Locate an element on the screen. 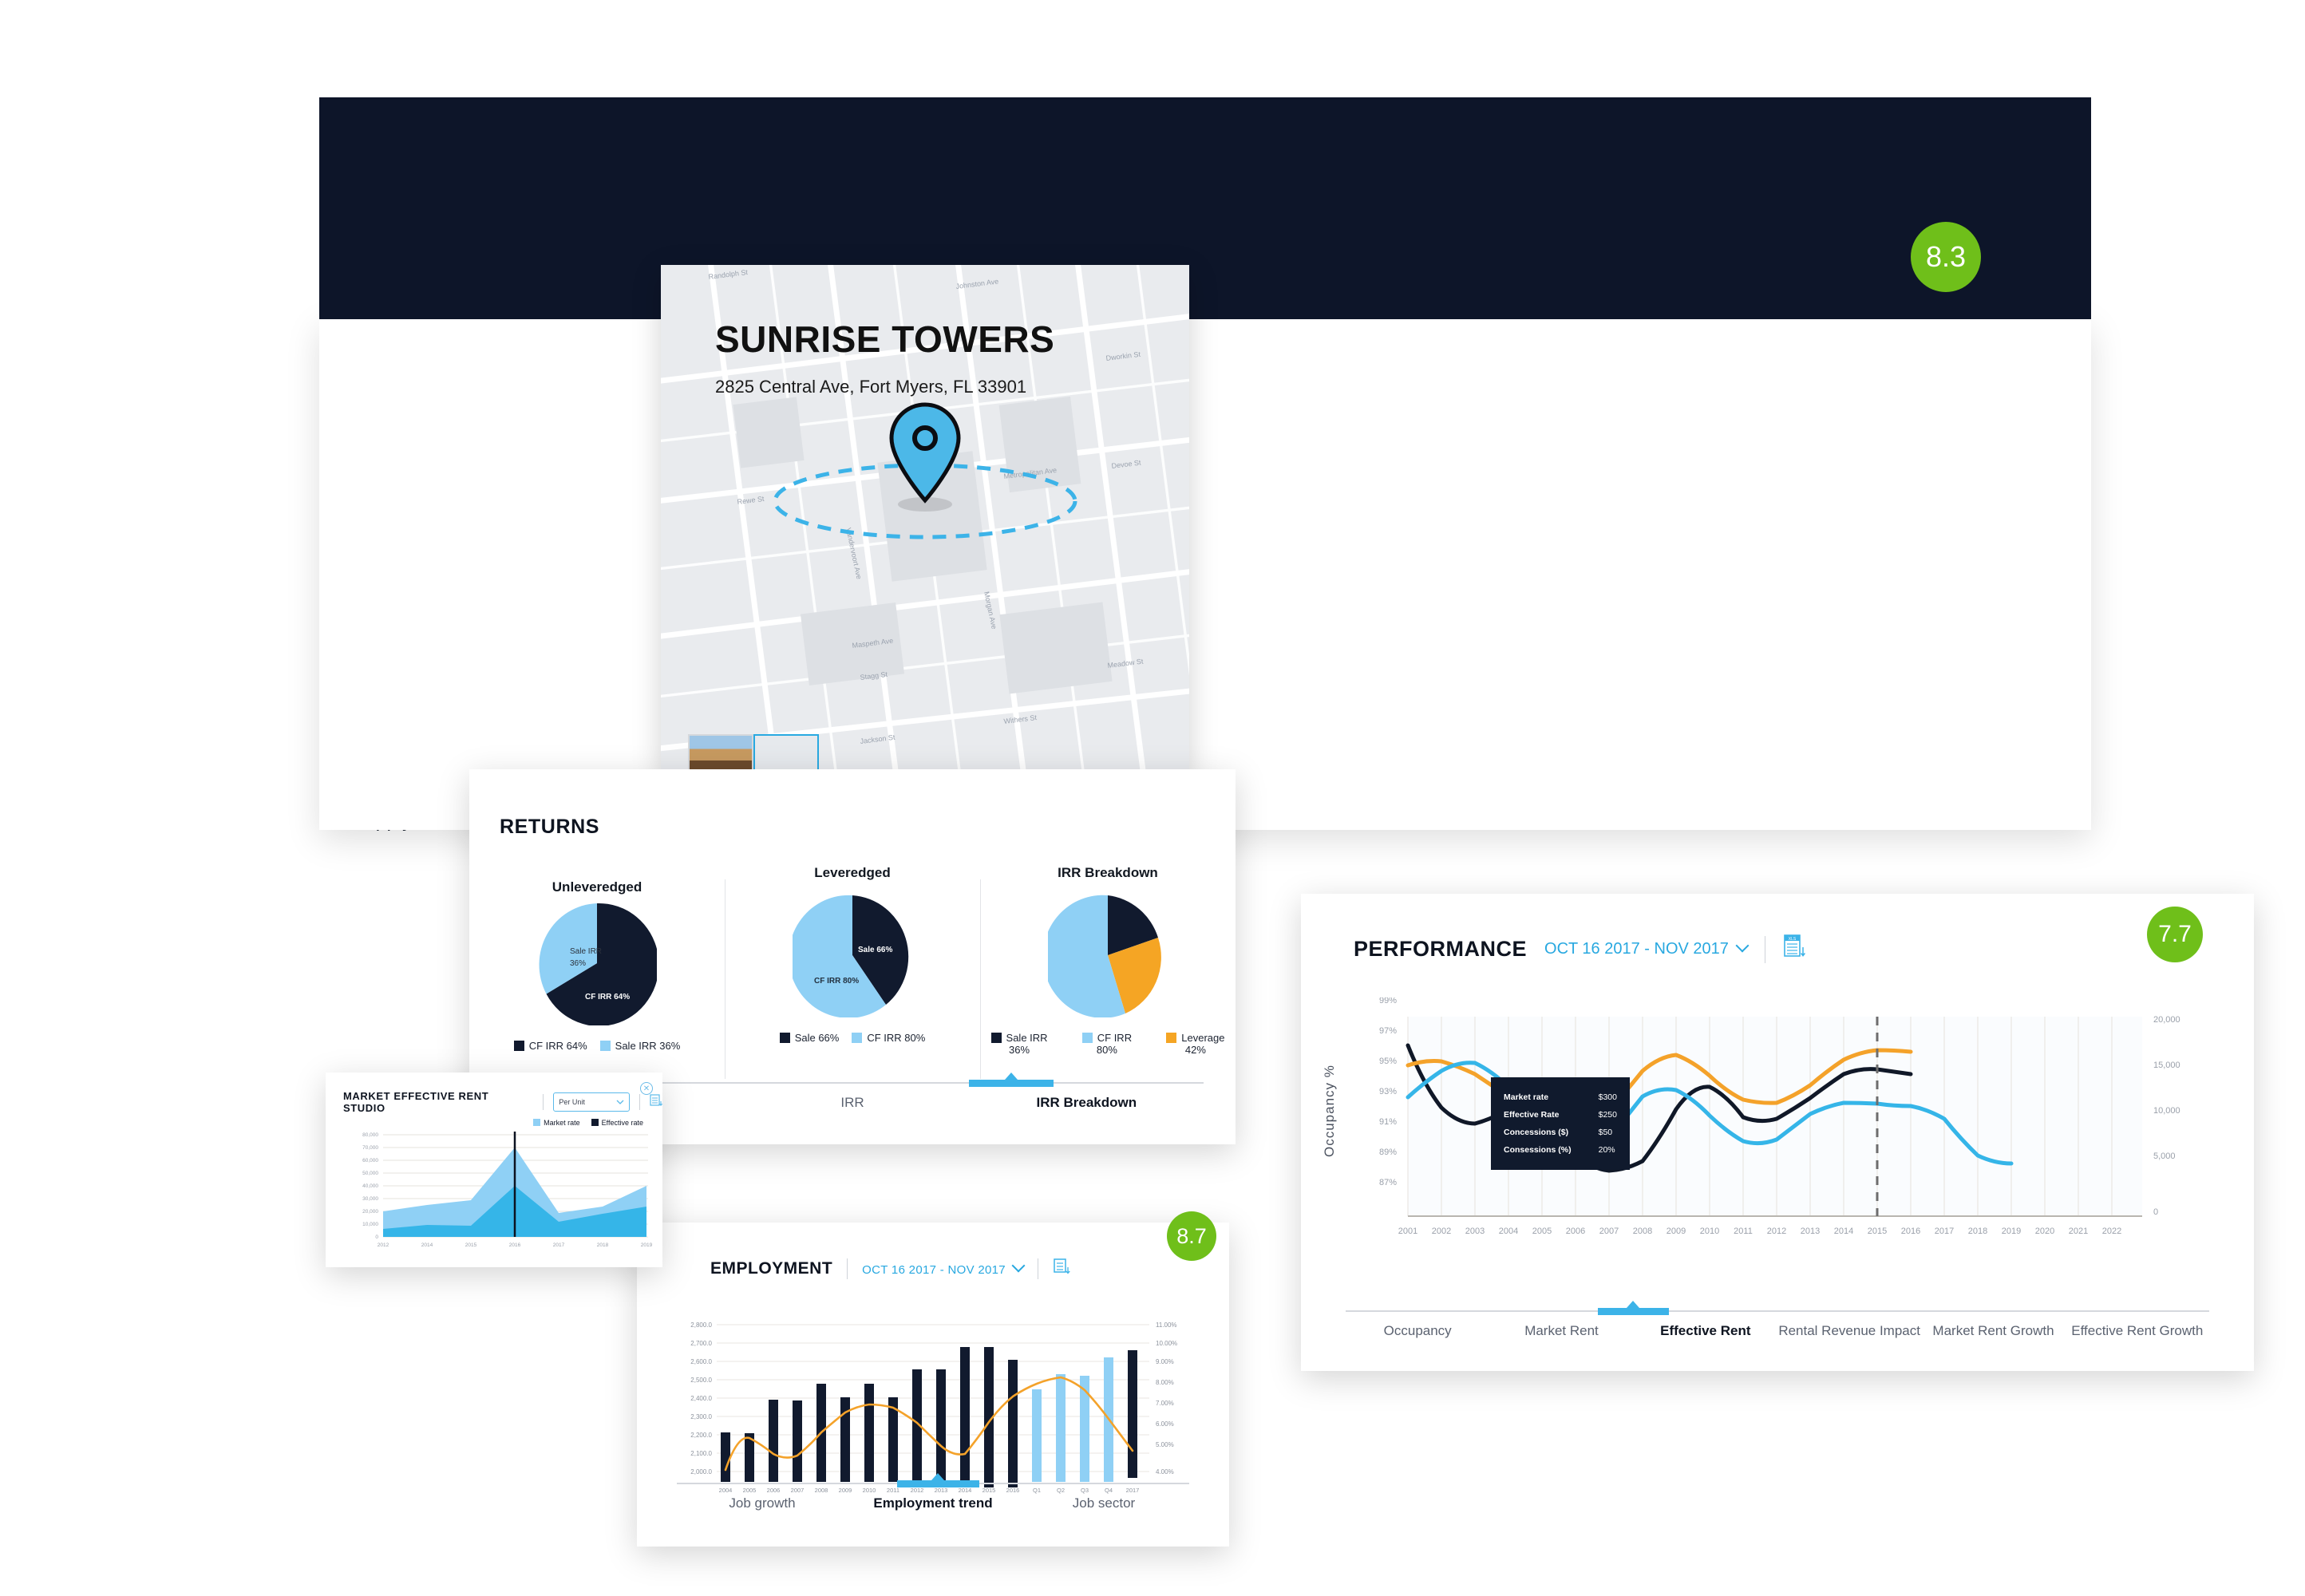  svg-text: 20,000 is located at coordinates (2166, 1020).